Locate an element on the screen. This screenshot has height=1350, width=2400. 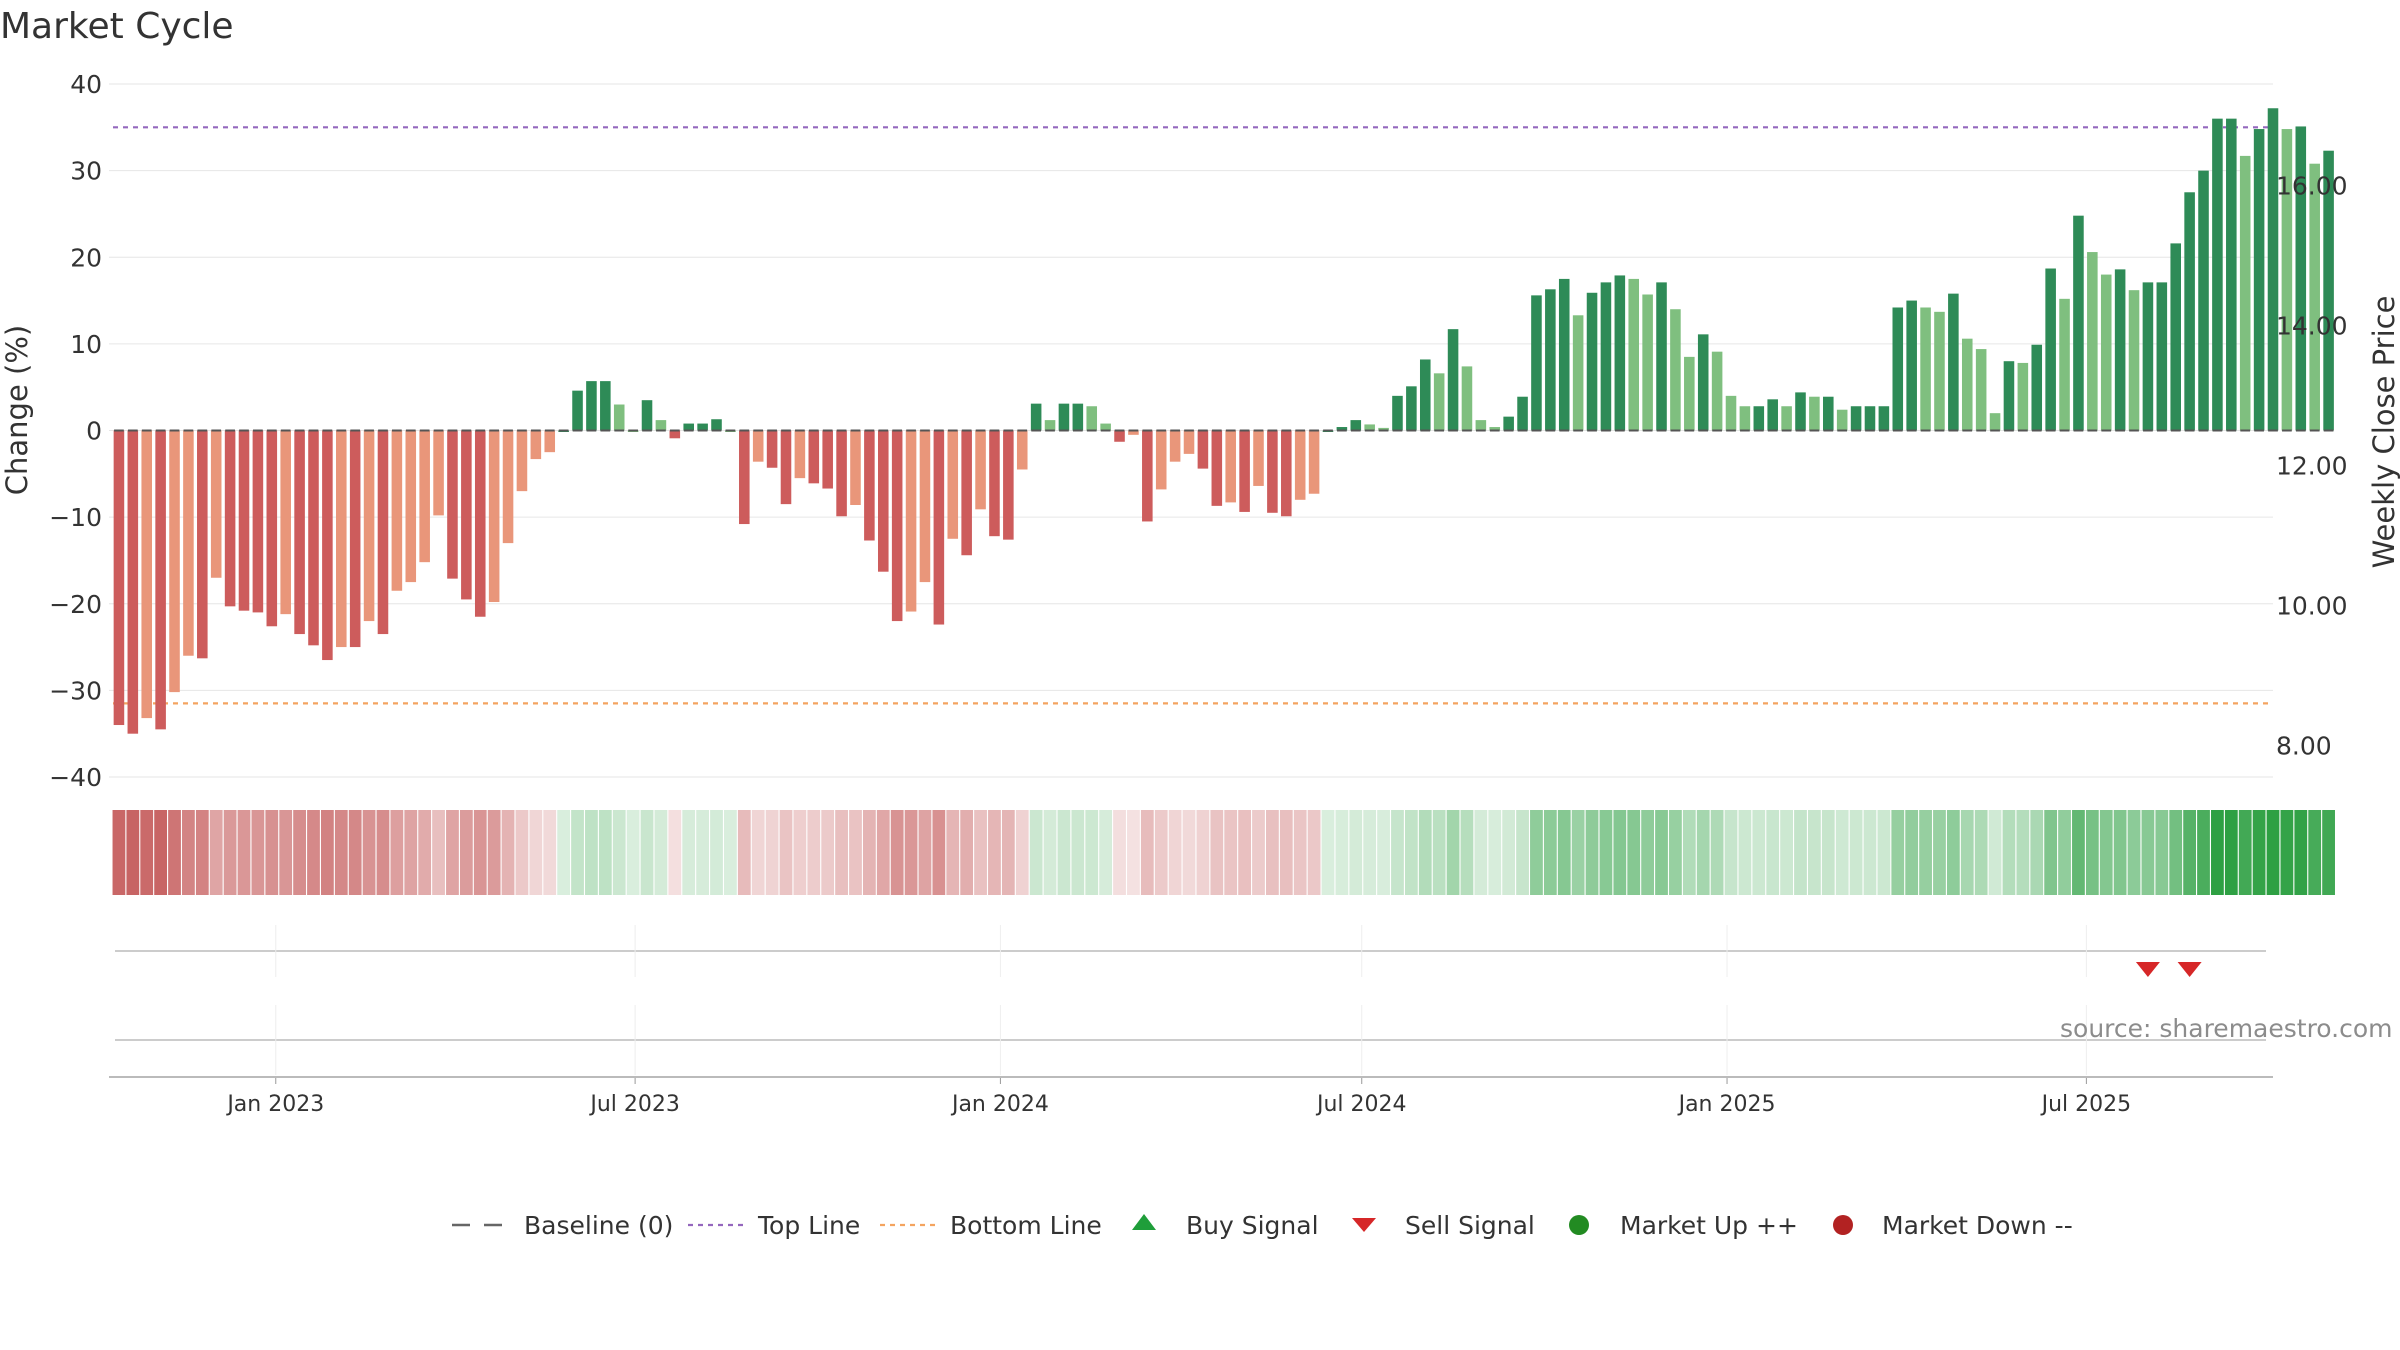
legend-item: Top Line is located at coordinates (774, 1225).